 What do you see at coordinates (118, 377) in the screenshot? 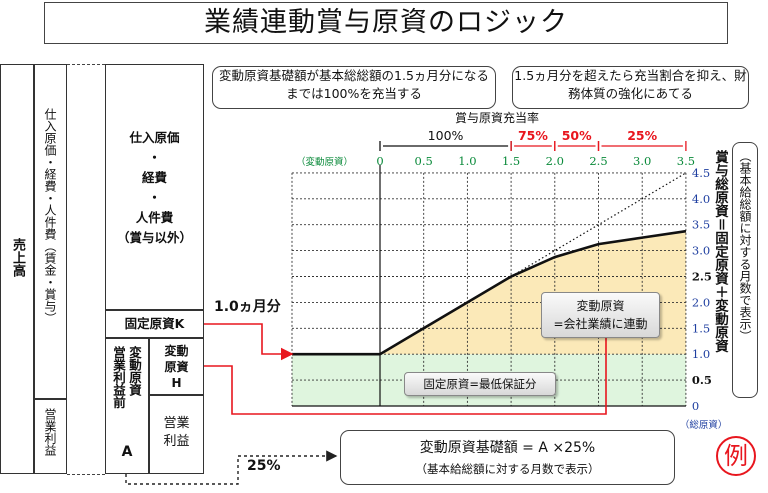
I see `profit-before-label: 営業利益前` at bounding box center [118, 377].